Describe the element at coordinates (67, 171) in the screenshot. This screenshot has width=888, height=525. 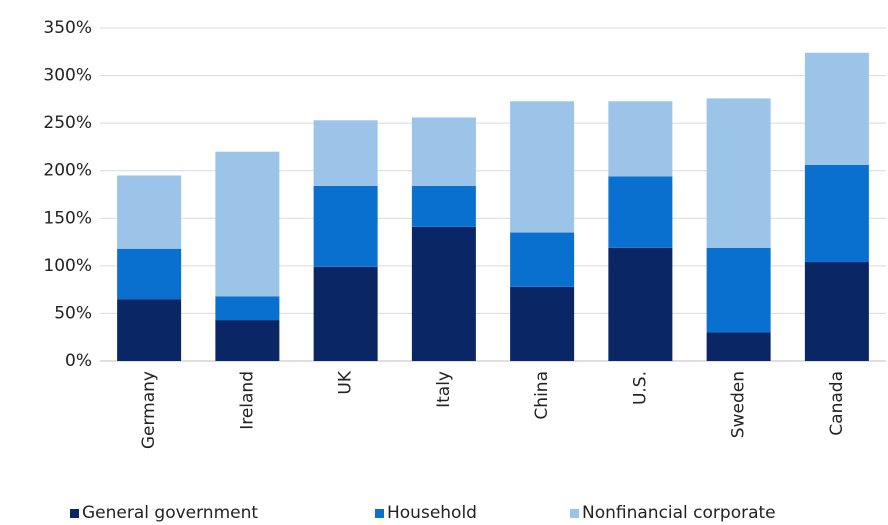
I see `y-tick-label: 200%` at that location.